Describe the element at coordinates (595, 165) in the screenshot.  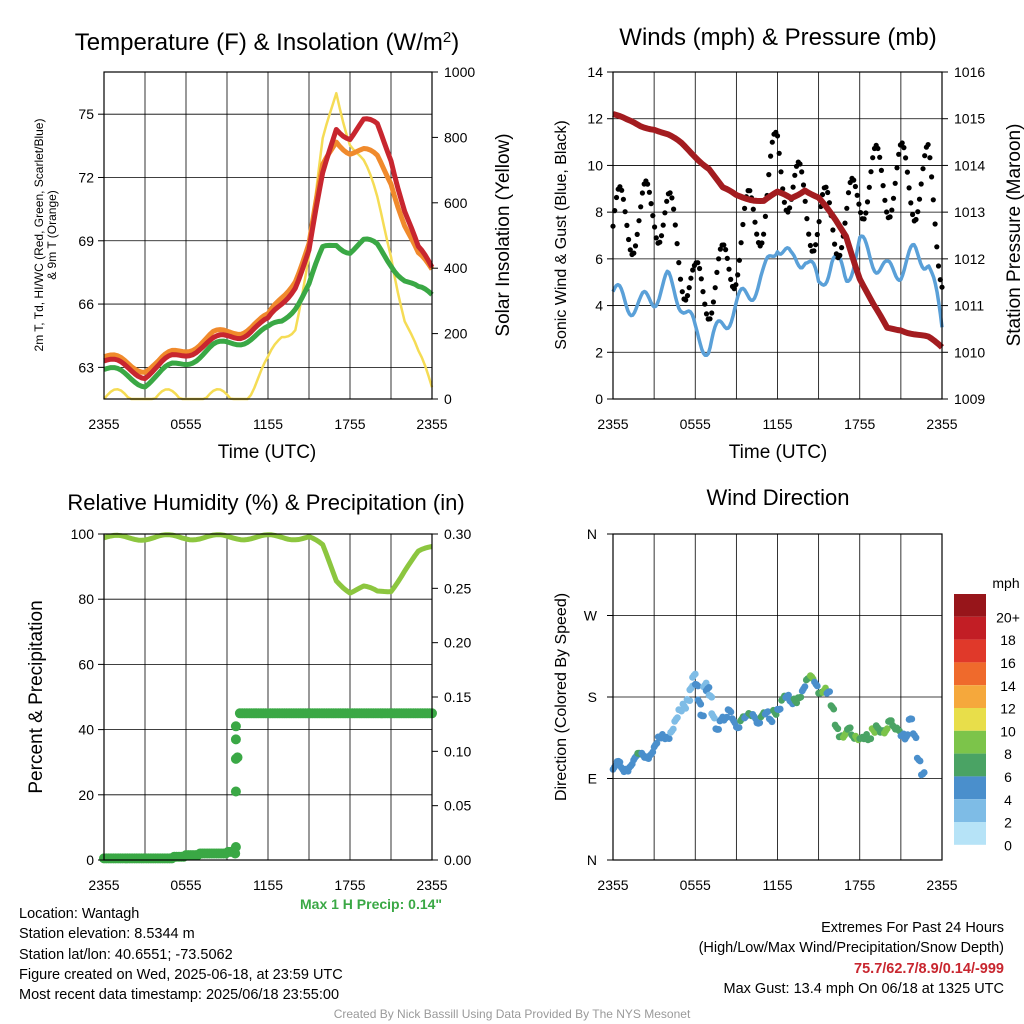
I see `y-tick-label: 10` at that location.